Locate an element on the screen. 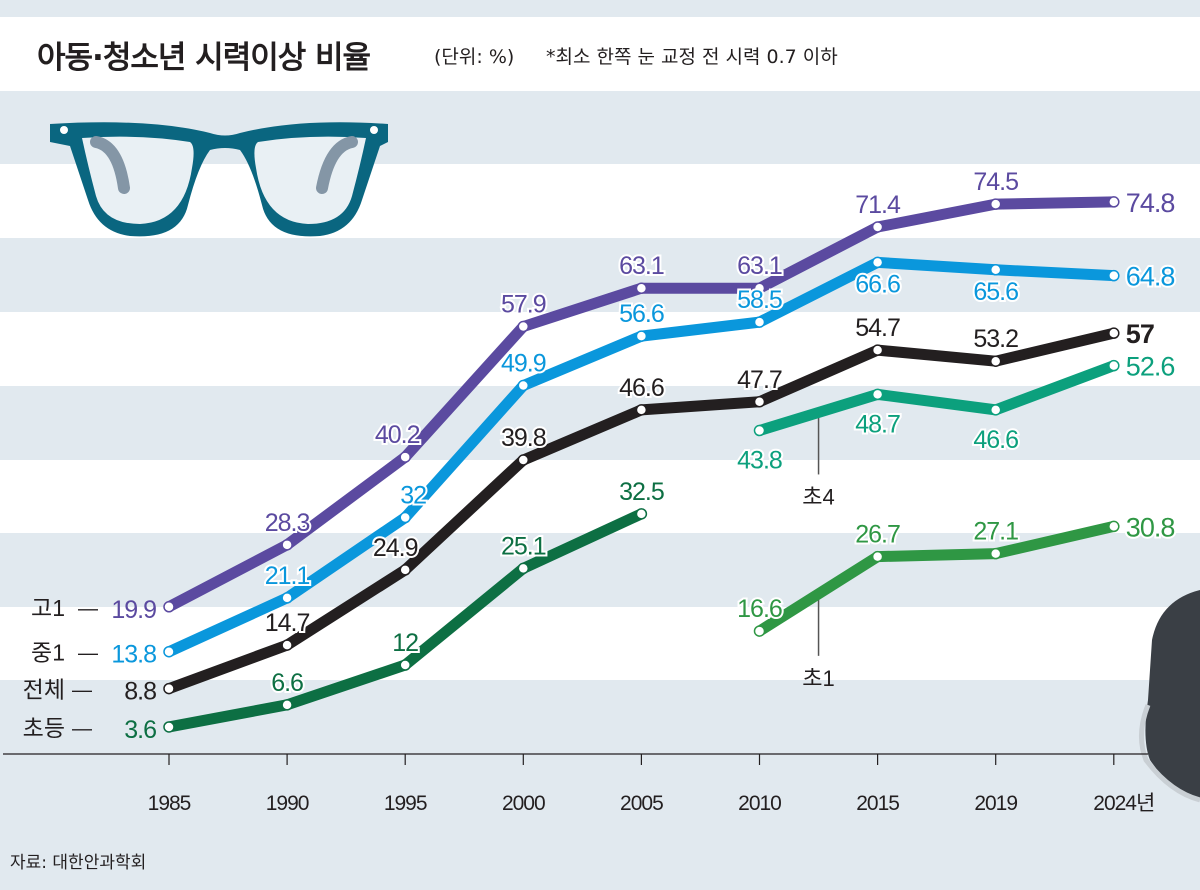  white-band is located at coordinates (600, 496).